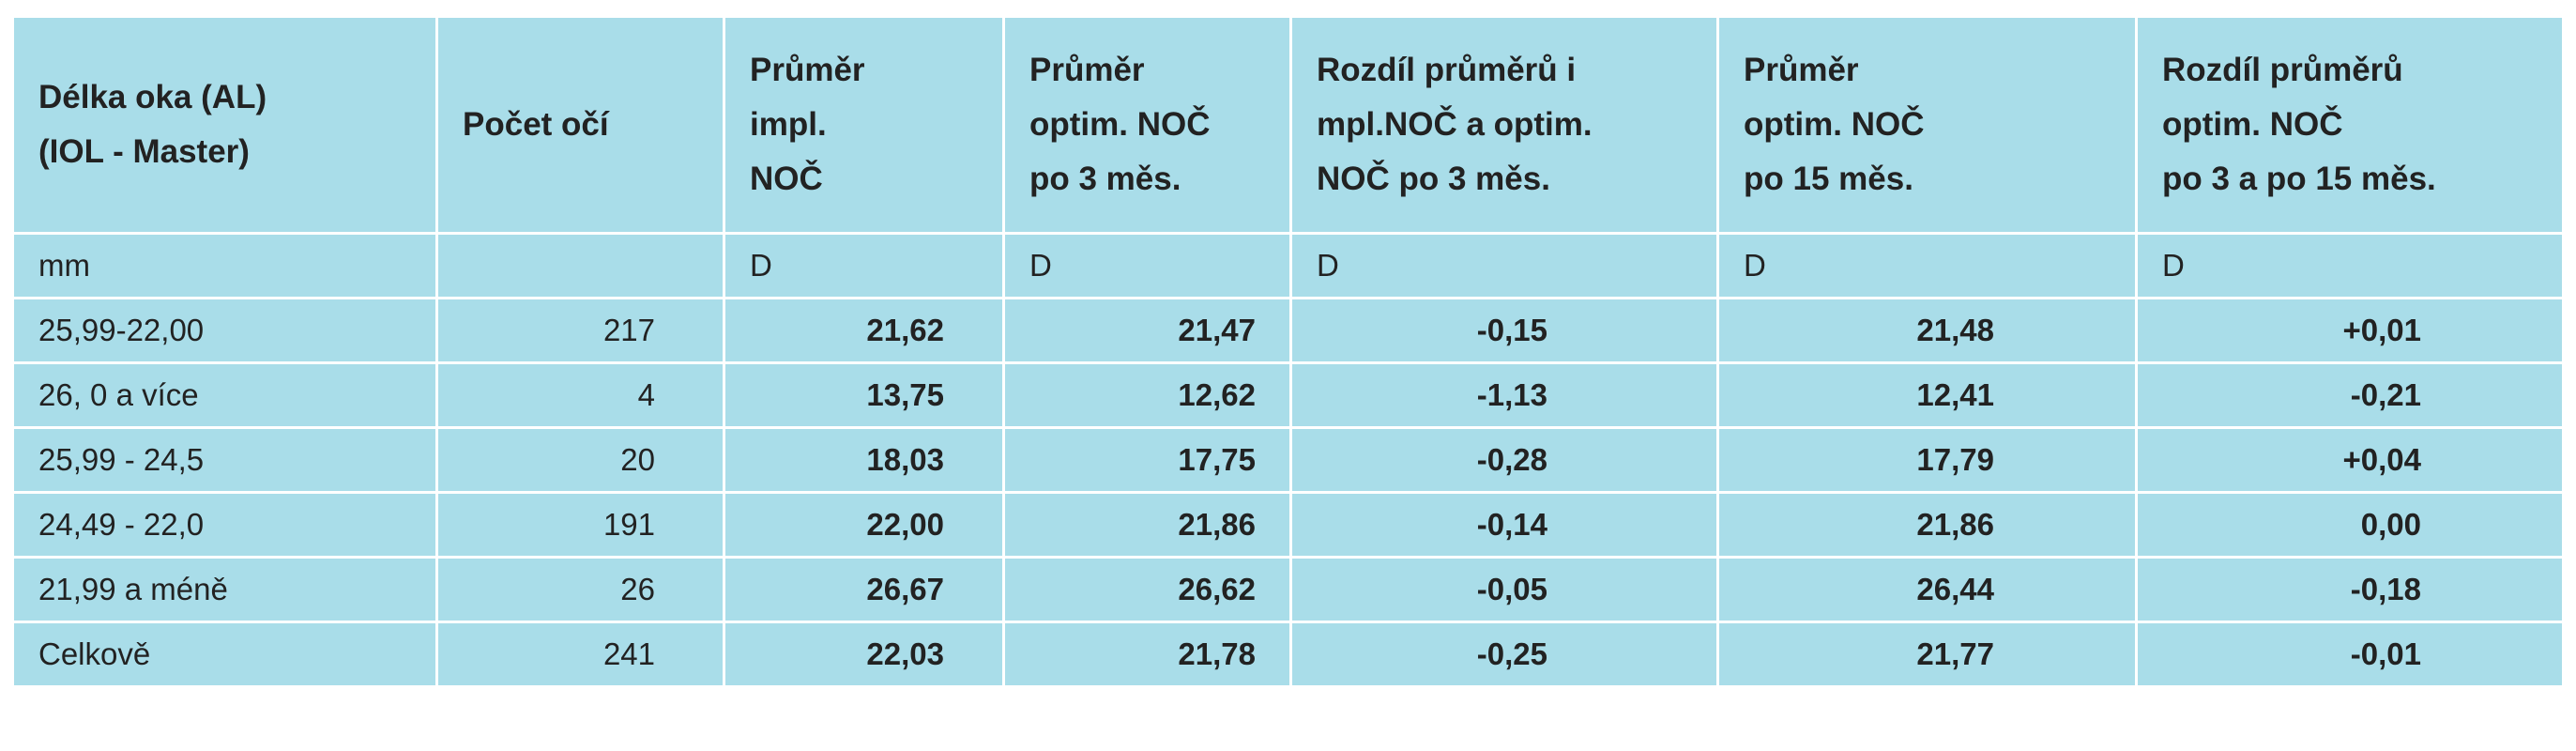  What do you see at coordinates (864, 125) in the screenshot?
I see `header-cell: Průměr impl. NOČ` at bounding box center [864, 125].